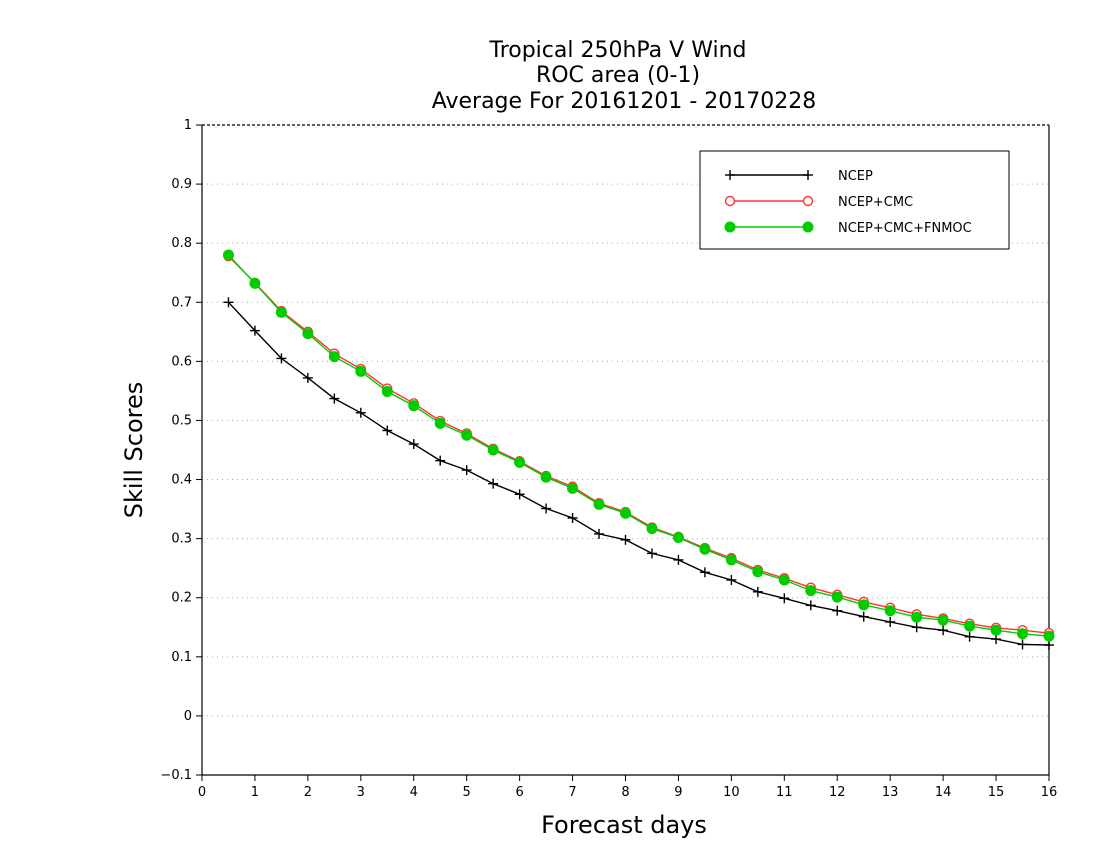  Describe the element at coordinates (890, 792) in the screenshot. I see `x-tick-label: 13` at that location.